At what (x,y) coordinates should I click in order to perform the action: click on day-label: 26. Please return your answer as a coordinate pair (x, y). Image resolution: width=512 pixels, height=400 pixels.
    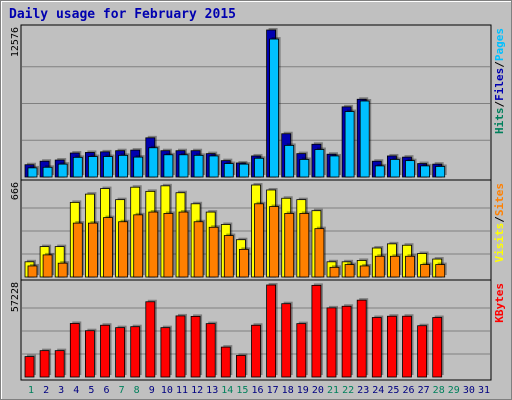
    Looking at the image, I should click on (408, 390).